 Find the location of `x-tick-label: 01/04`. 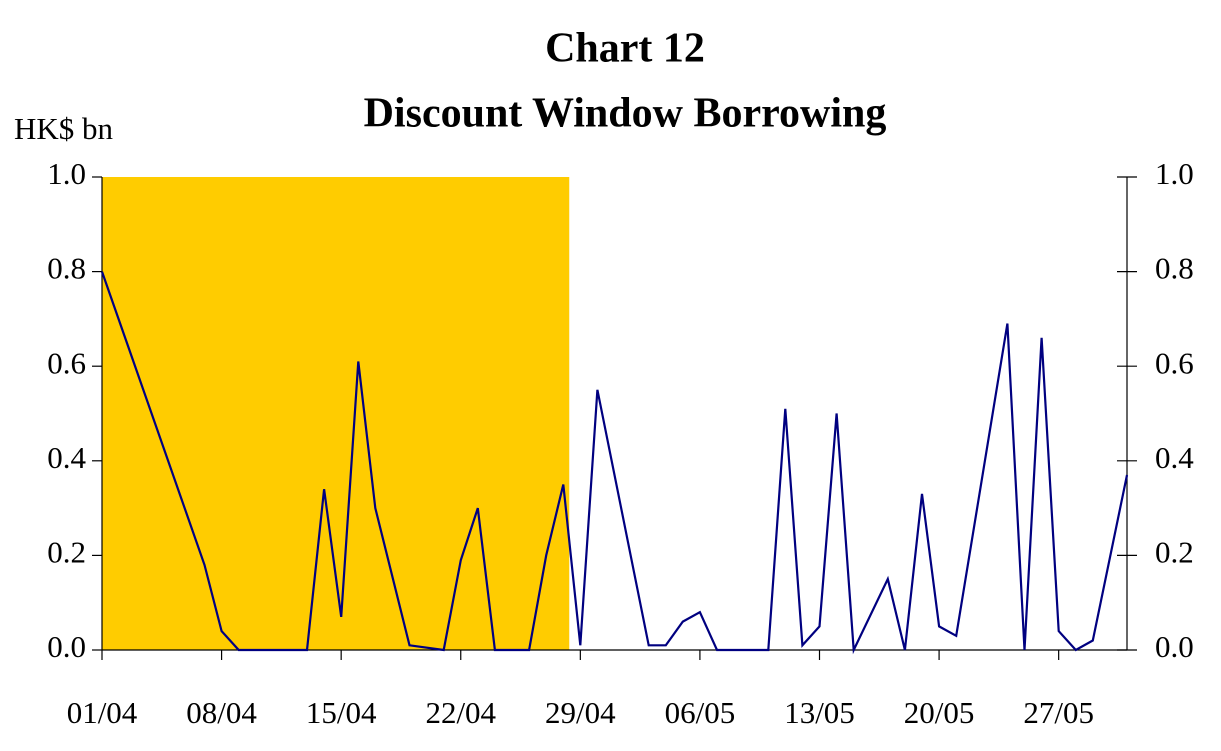

x-tick-label: 01/04 is located at coordinates (102, 712).